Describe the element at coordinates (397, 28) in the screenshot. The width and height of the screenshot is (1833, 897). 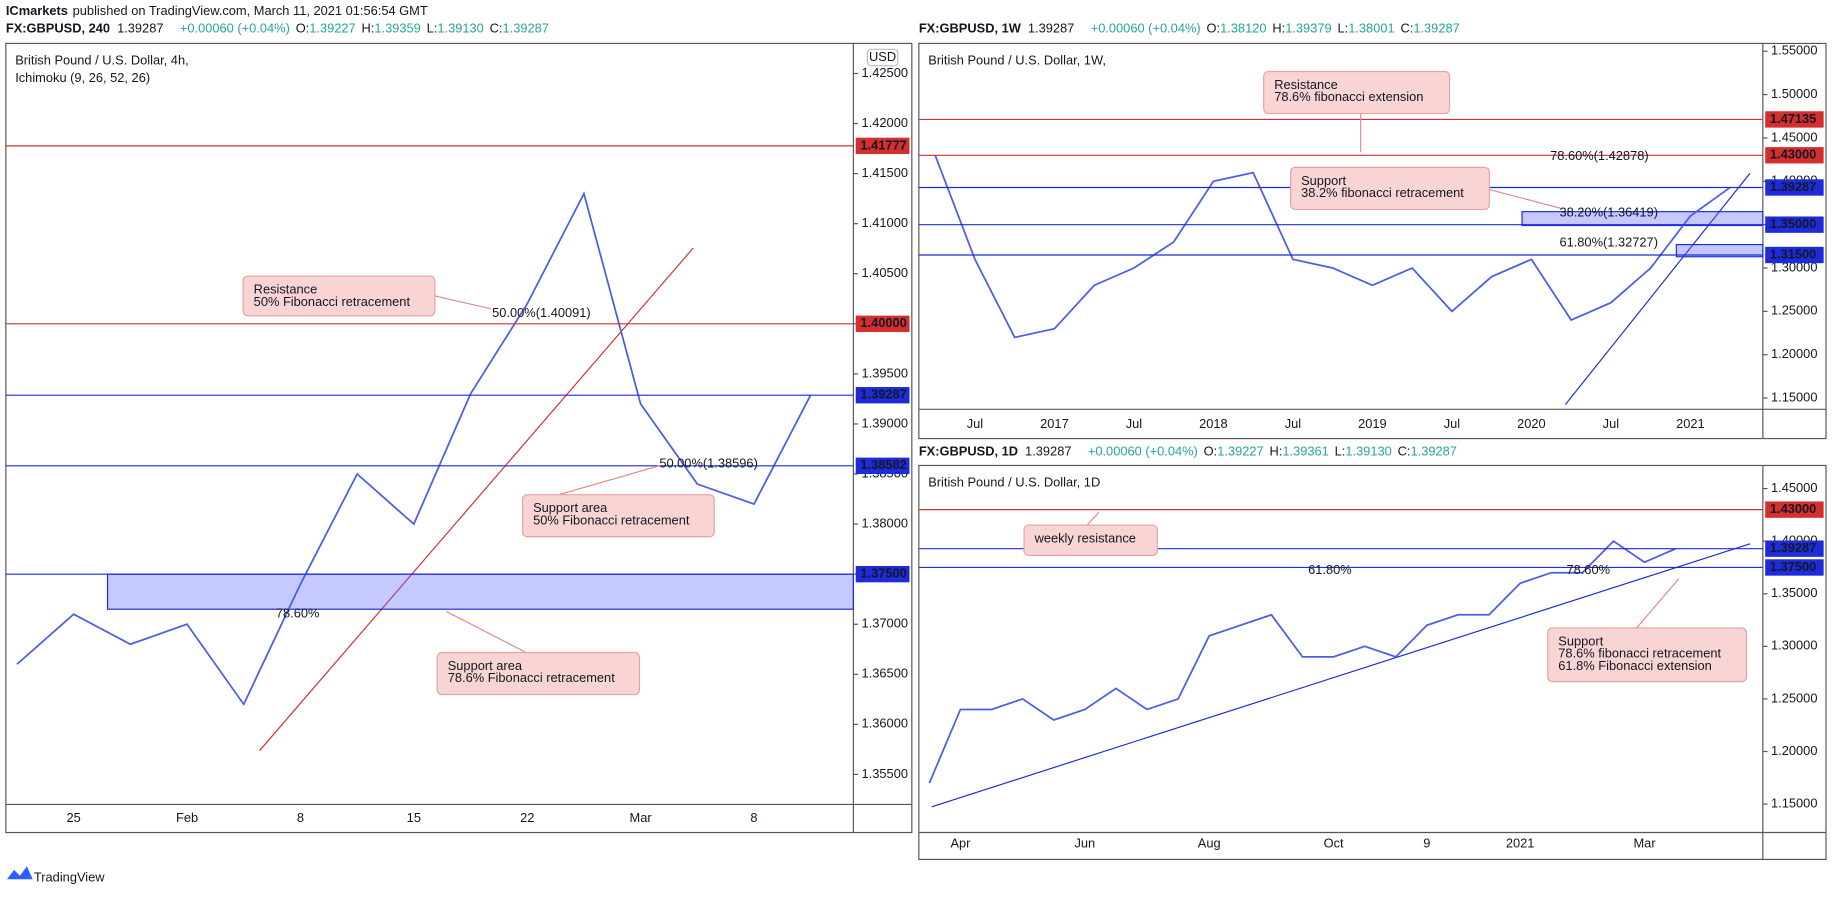
I see `ohlc-value: 1.39359` at that location.